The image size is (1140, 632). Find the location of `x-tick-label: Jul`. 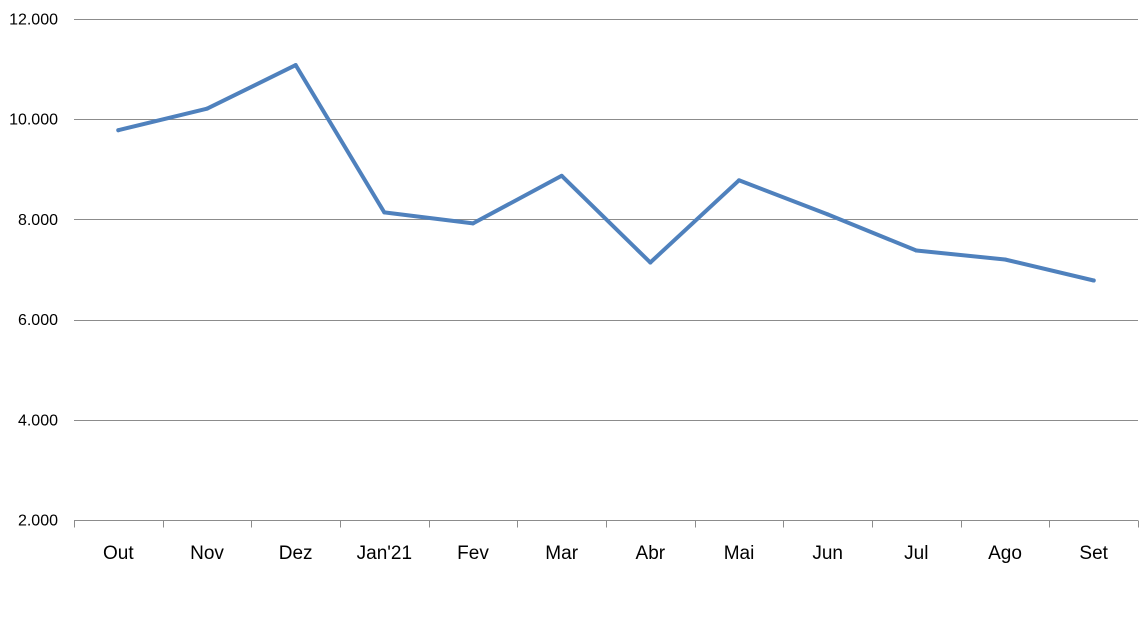

x-tick-label: Jul is located at coordinates (916, 553).